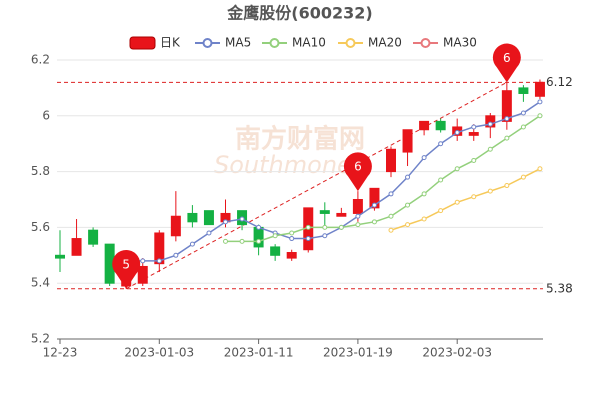 This screenshot has height=400, width=600. What do you see at coordinates (60, 353) in the screenshot?
I see `x-tick-label: 12-23` at bounding box center [60, 353].